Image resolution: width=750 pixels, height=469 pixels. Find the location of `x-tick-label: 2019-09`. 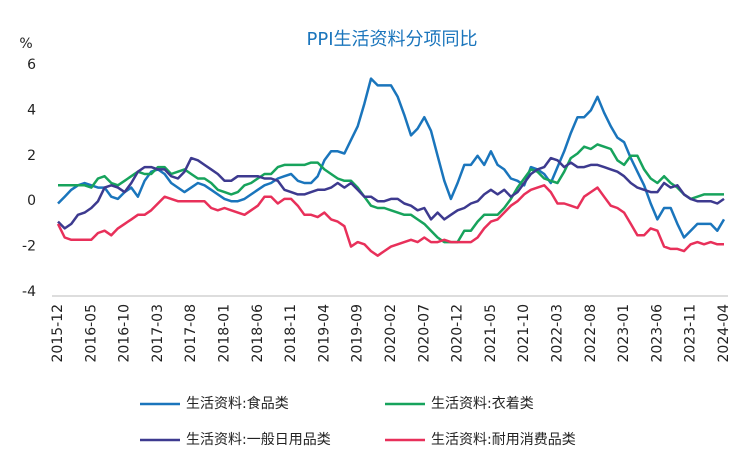

x-tick-label: 2019-09 is located at coordinates (358, 333).